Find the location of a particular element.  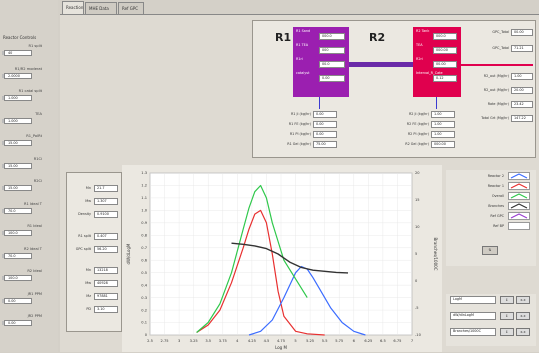

y-tick-label: 0.2 is located at coordinates (144, 310).